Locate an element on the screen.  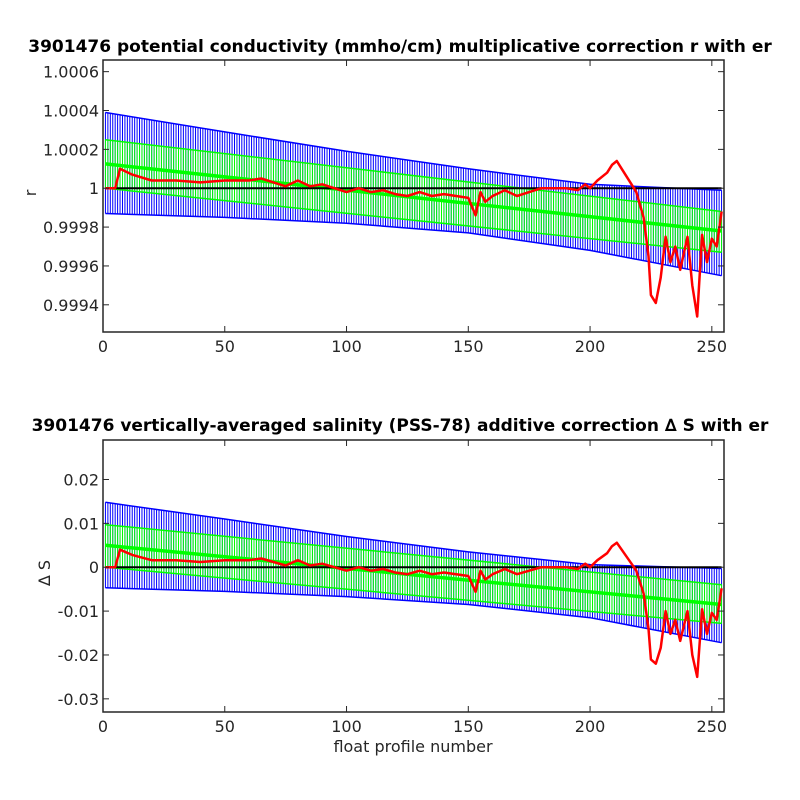
x-tick-label-salinity: 150 is located at coordinates (468, 726).